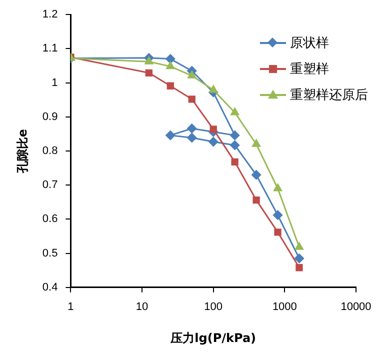 Image resolution: width=384 pixels, height=356 pixels. I want to click on x-tick-label: 1, so click(71, 307).